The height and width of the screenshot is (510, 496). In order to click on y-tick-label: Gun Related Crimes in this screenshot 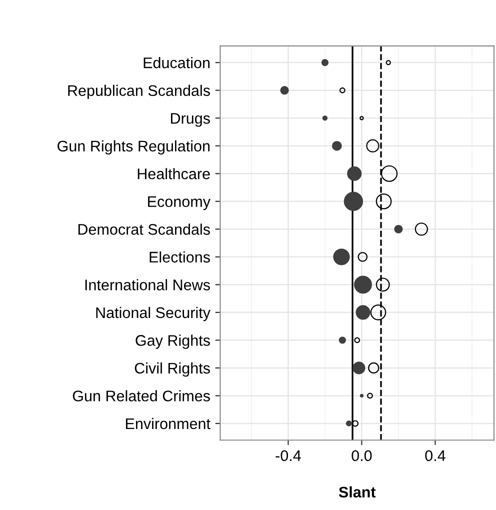, I will do `click(141, 396)`.